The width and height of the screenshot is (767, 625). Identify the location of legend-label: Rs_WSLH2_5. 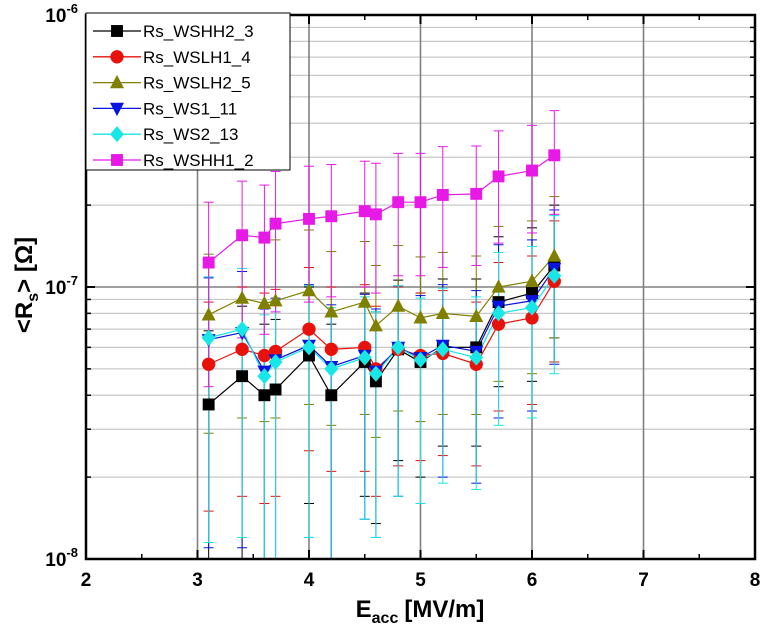
(197, 83).